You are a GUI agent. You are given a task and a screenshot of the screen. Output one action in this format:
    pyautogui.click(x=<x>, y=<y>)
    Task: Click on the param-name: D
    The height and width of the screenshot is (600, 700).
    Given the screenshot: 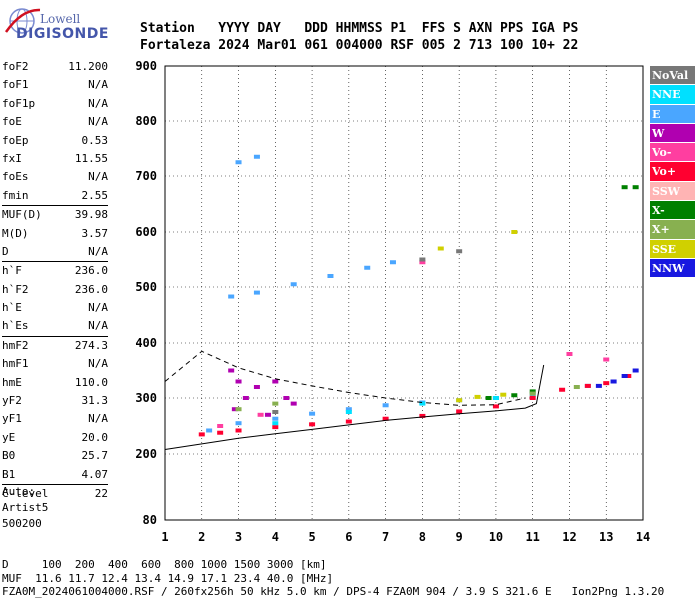 What is the action you would take?
    pyautogui.click(x=5, y=251)
    